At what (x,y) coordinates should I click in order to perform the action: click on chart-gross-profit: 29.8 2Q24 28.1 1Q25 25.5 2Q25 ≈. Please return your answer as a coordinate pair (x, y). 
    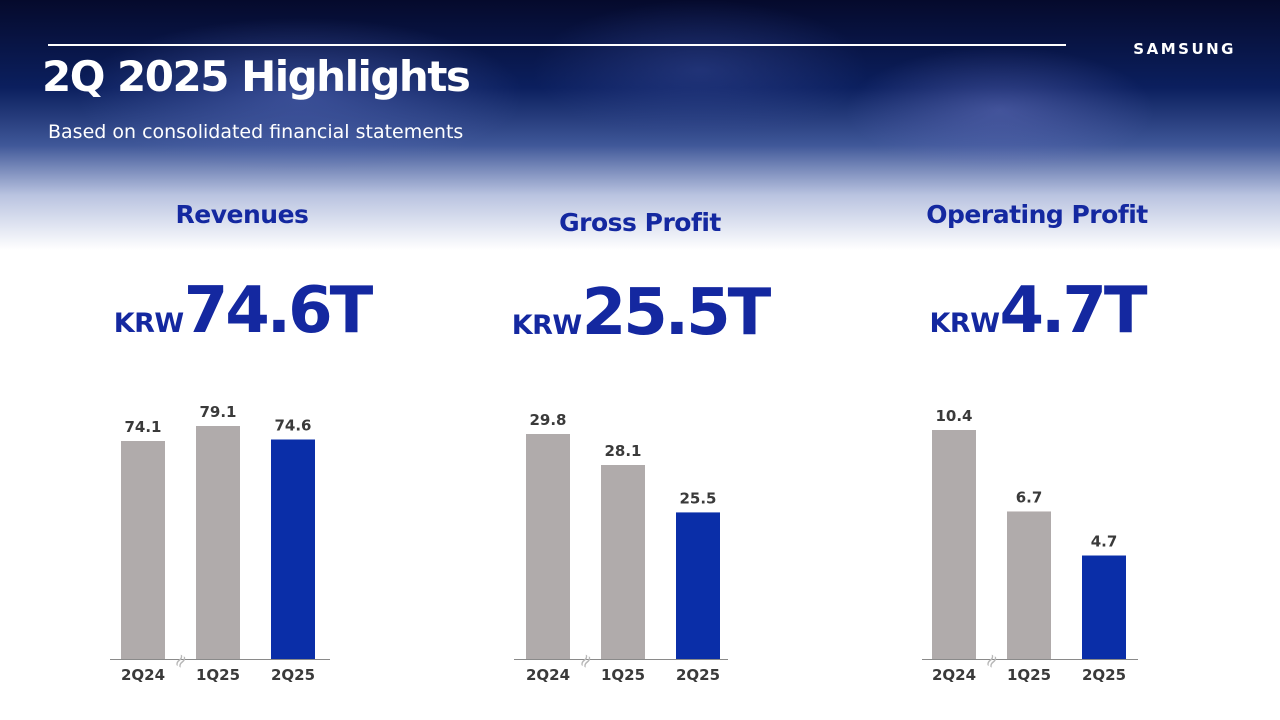
    Looking at the image, I should click on (621, 547).